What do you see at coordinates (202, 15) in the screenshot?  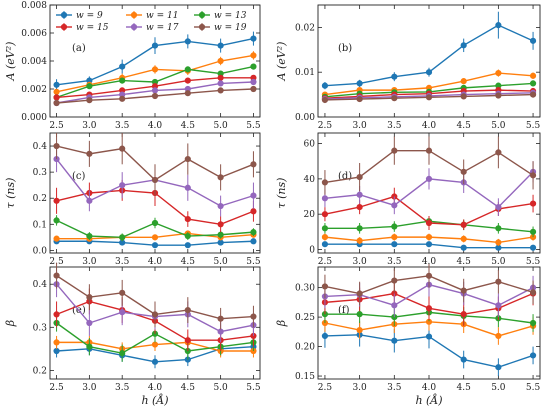 I see `legend-marker` at bounding box center [202, 15].